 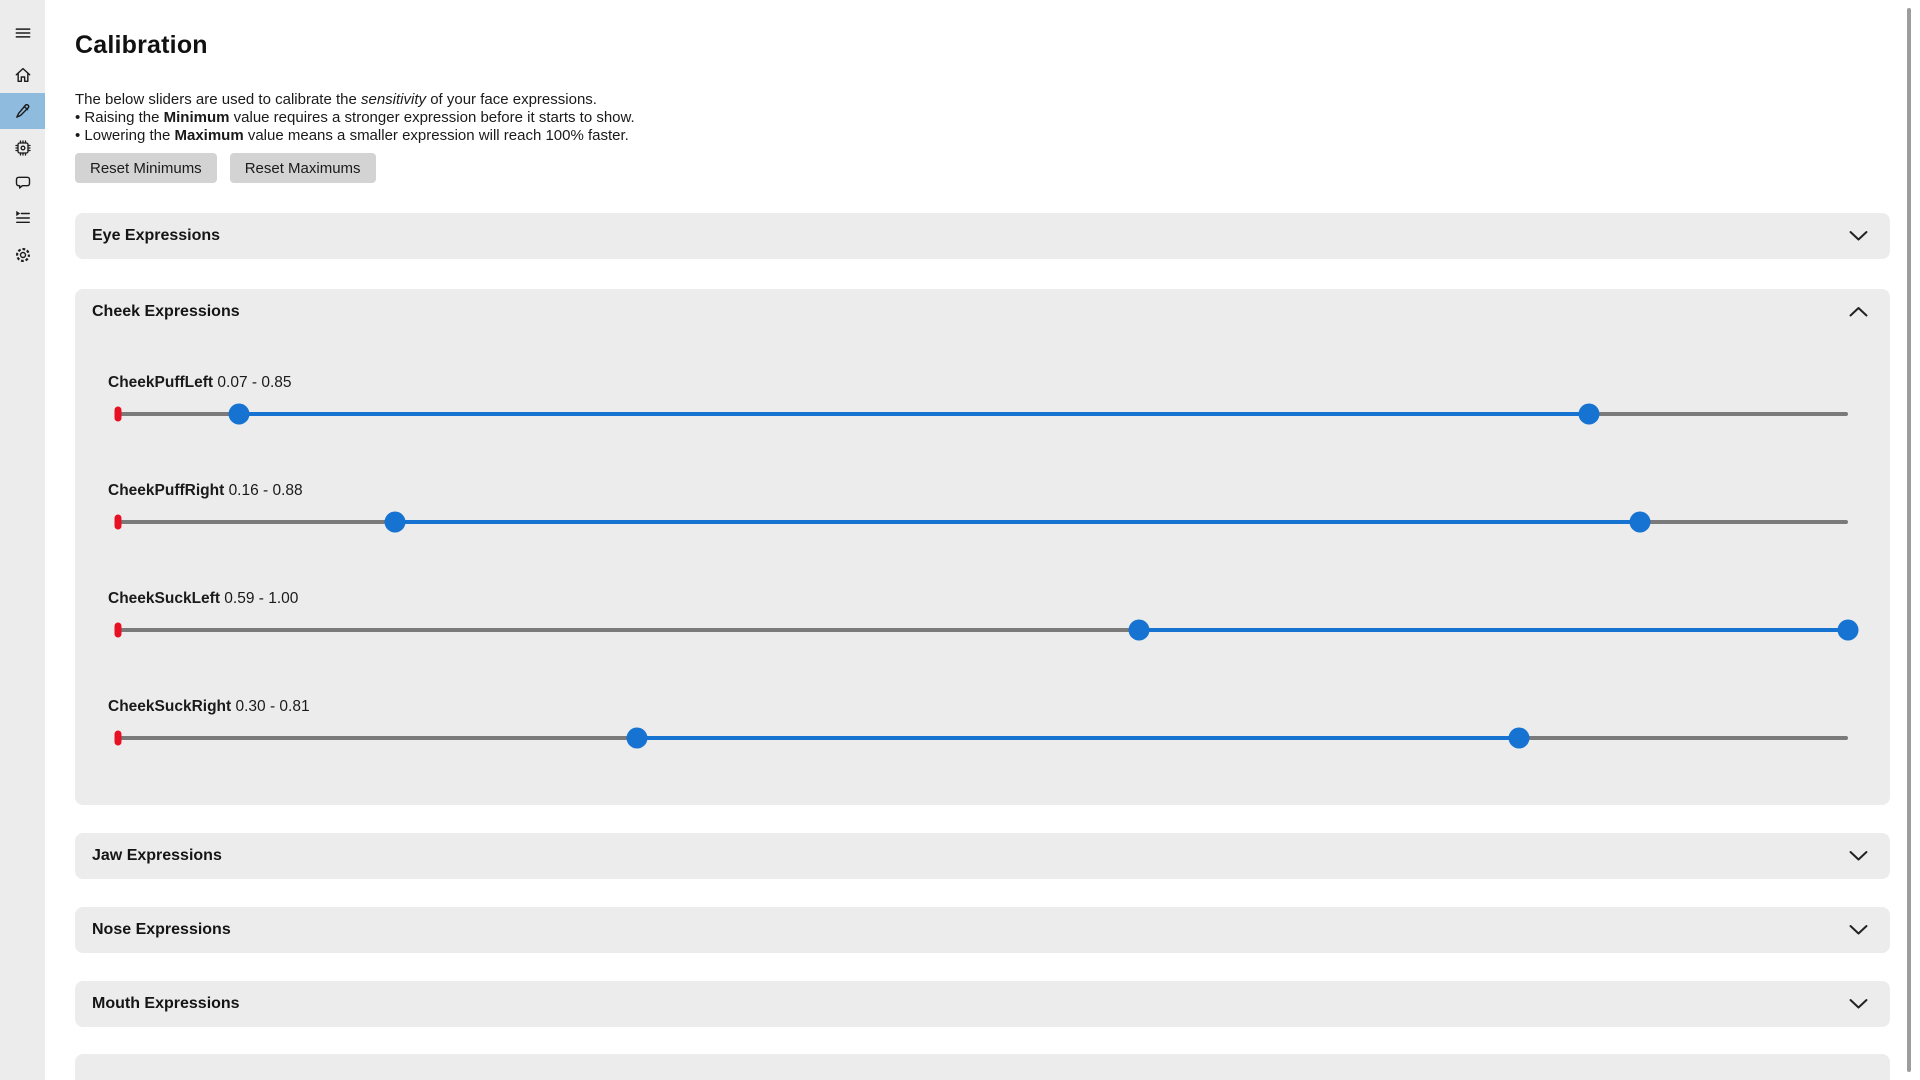 I want to click on pencil-icon, so click(x=22, y=110).